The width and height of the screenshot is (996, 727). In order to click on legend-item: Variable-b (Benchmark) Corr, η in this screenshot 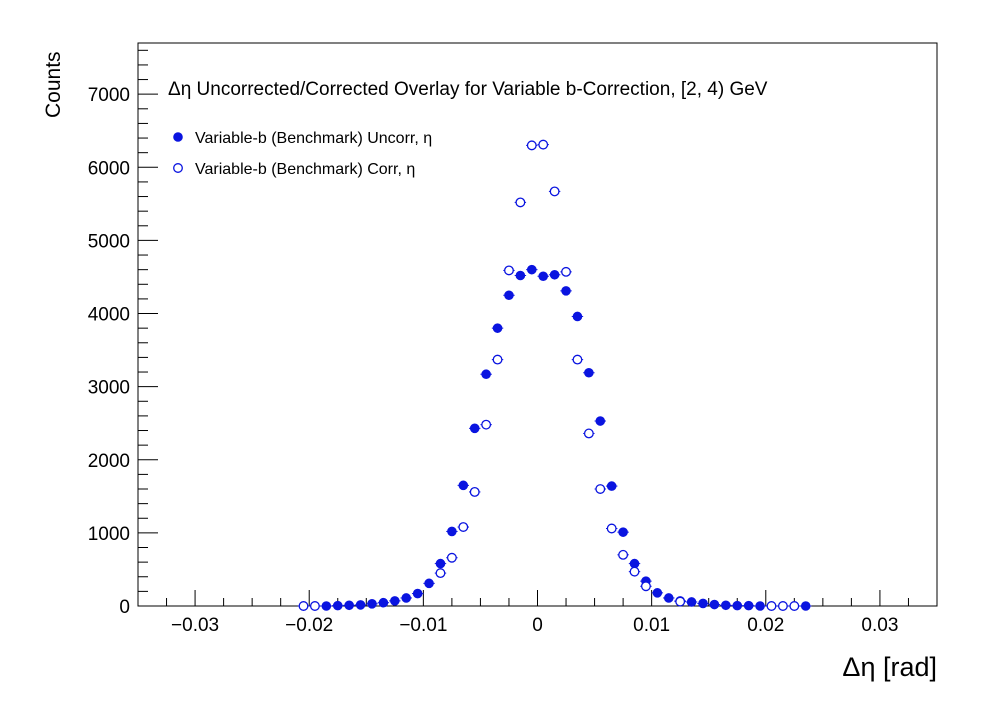, I will do `click(294, 169)`.